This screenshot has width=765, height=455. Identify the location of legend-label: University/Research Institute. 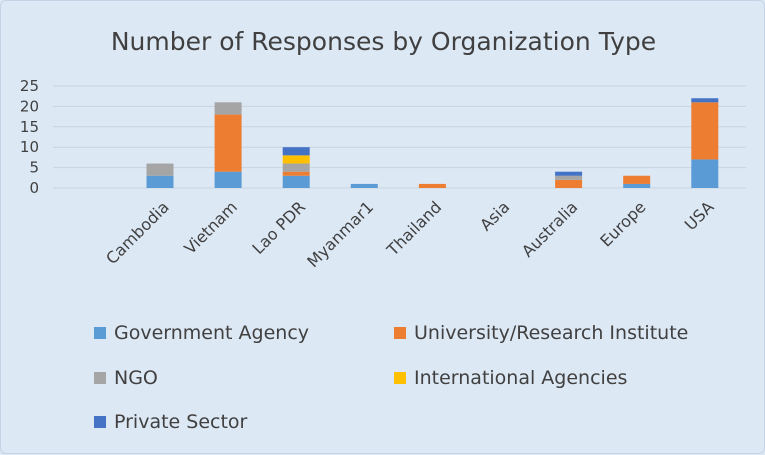
(551, 333).